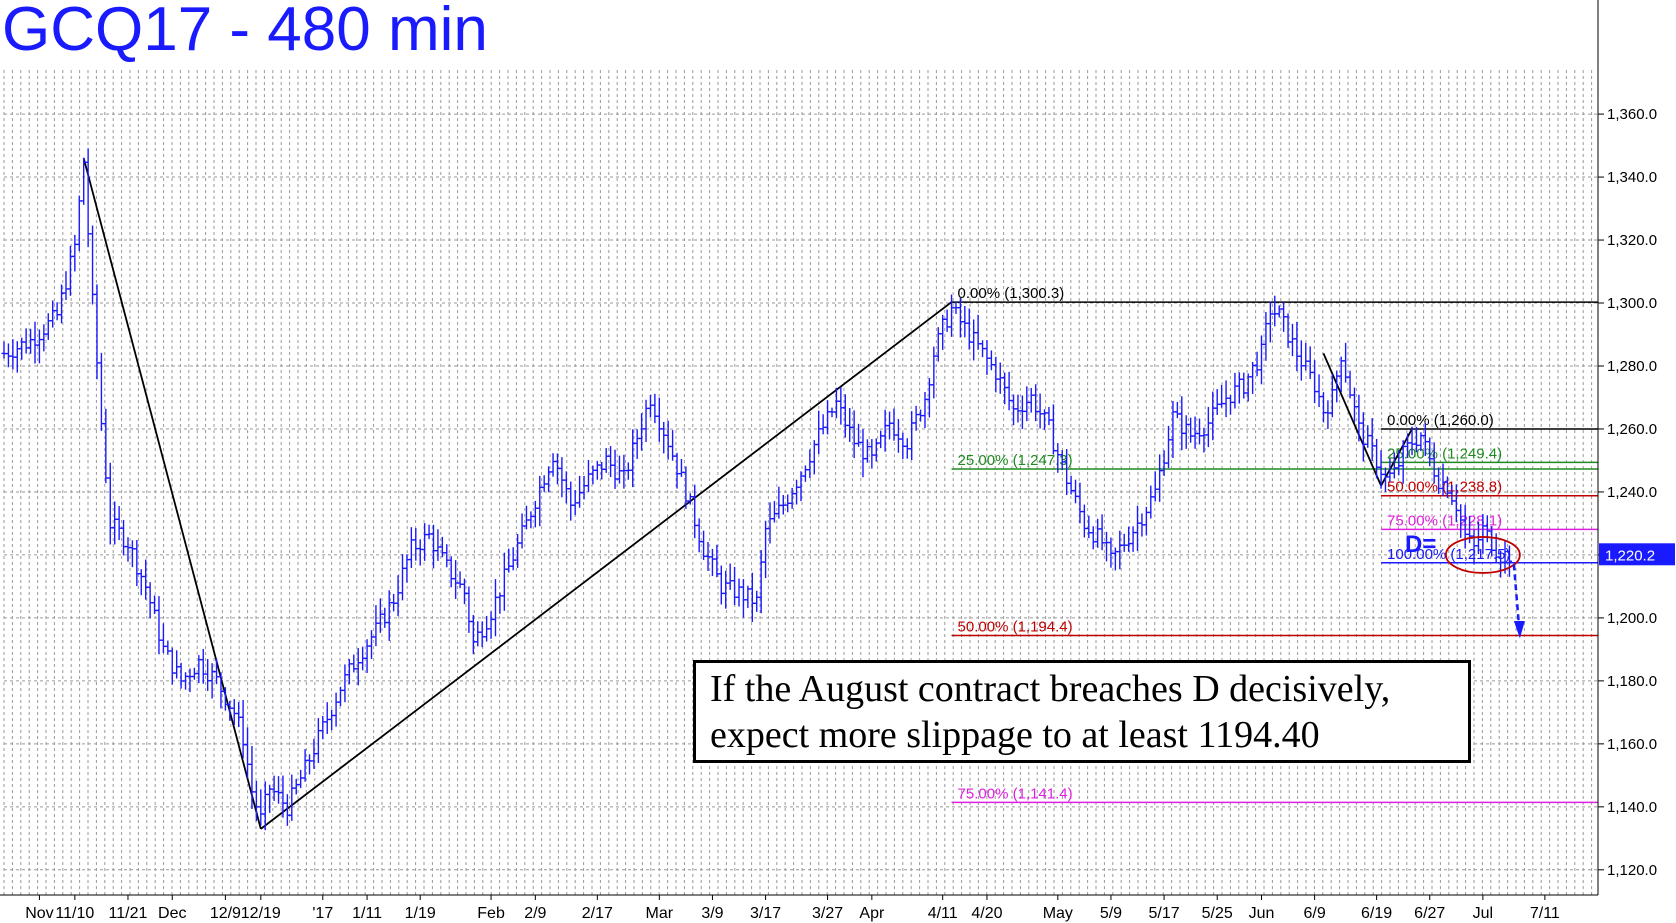  I want to click on projection-arrow-line, so click(1516, 594).